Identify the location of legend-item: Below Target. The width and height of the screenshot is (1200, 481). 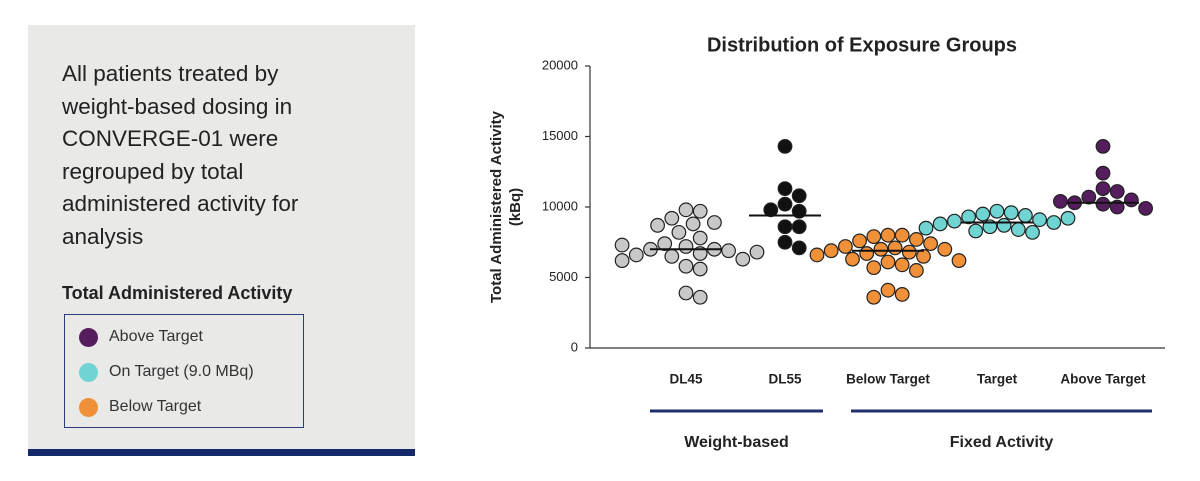
(140, 407).